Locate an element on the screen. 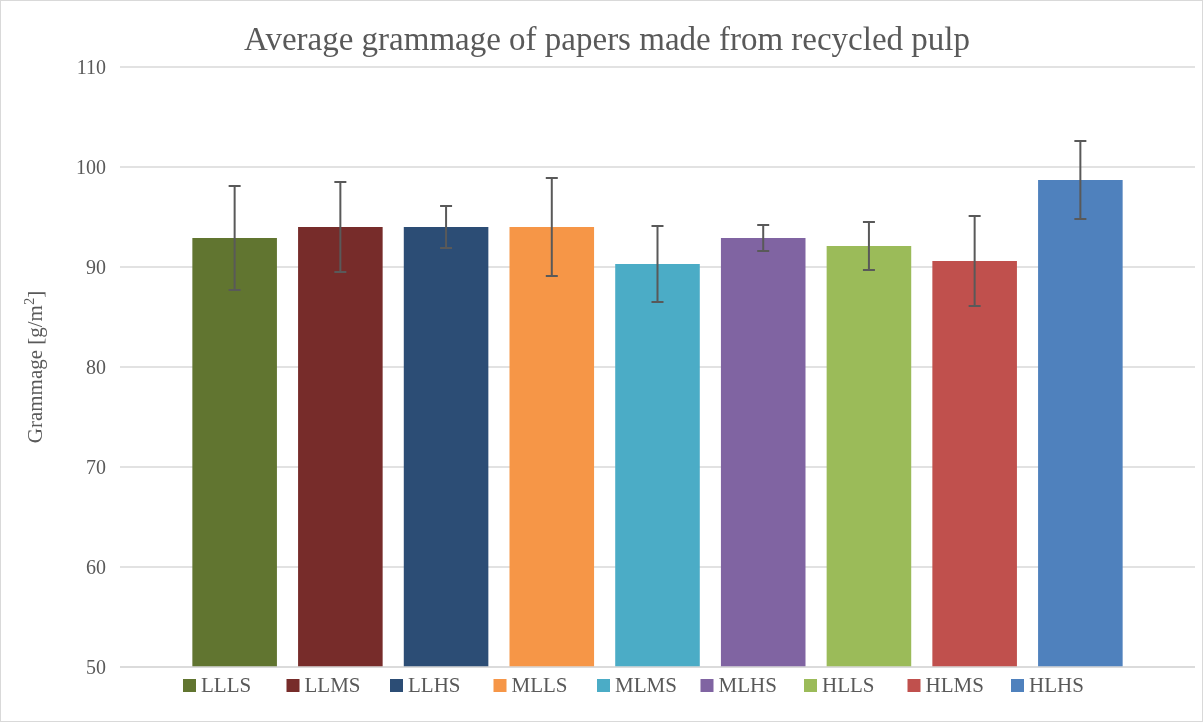  legend-label: LLMS is located at coordinates (332, 685).